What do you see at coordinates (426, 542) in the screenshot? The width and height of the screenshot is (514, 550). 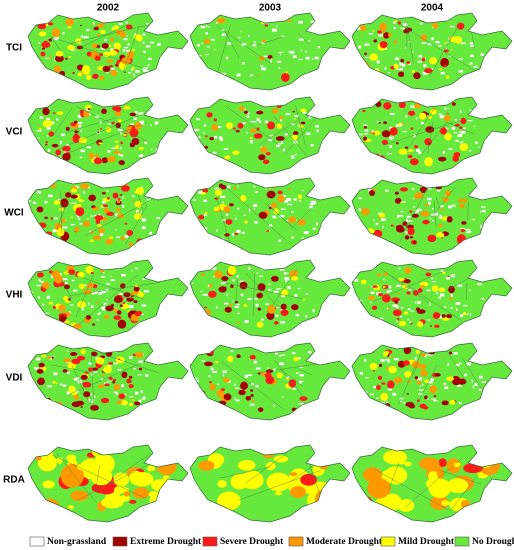 I see `legend-label: Mild Drought` at bounding box center [426, 542].